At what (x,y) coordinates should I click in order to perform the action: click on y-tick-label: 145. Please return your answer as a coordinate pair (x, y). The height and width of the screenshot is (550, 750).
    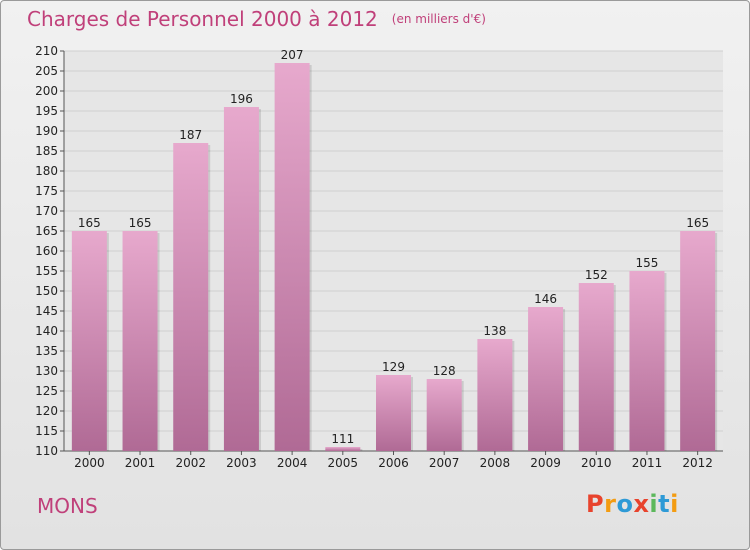
    Looking at the image, I should click on (46, 311).